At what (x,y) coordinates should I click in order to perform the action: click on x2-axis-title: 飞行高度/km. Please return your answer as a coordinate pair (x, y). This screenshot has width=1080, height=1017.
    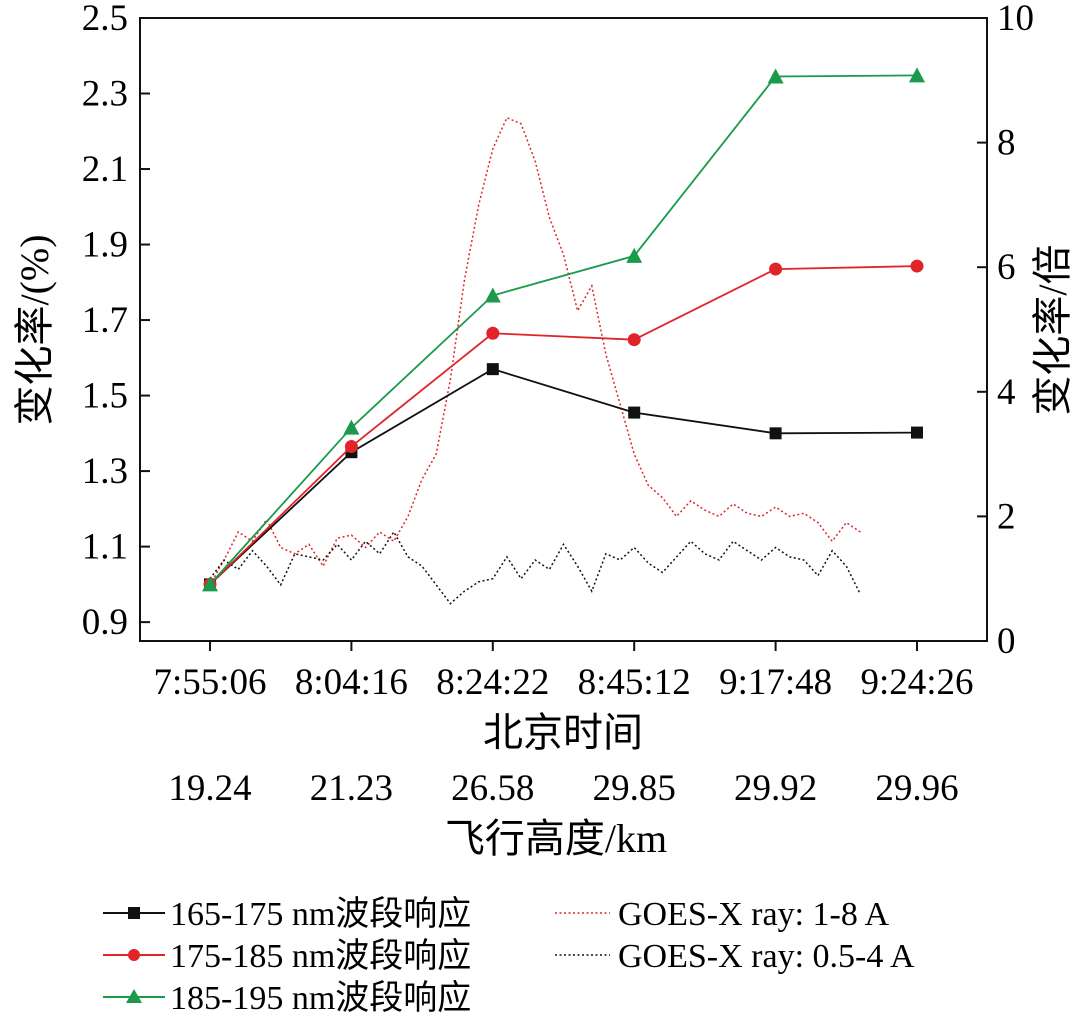
    Looking at the image, I should click on (556, 838).